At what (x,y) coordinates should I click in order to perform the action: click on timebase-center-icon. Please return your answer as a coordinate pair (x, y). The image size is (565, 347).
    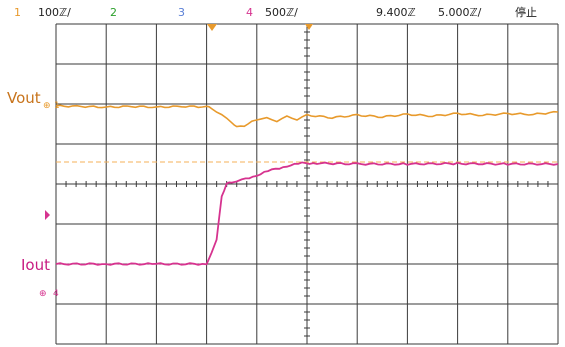
    Looking at the image, I should click on (309, 27).